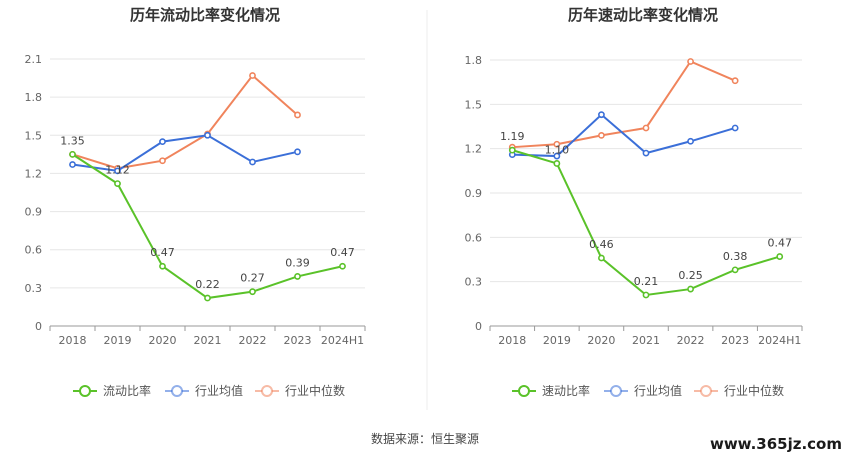 This screenshot has height=459, width=850. What do you see at coordinates (643, 15) in the screenshot?
I see `chart-title: 历年速动比率变化情况` at bounding box center [643, 15].